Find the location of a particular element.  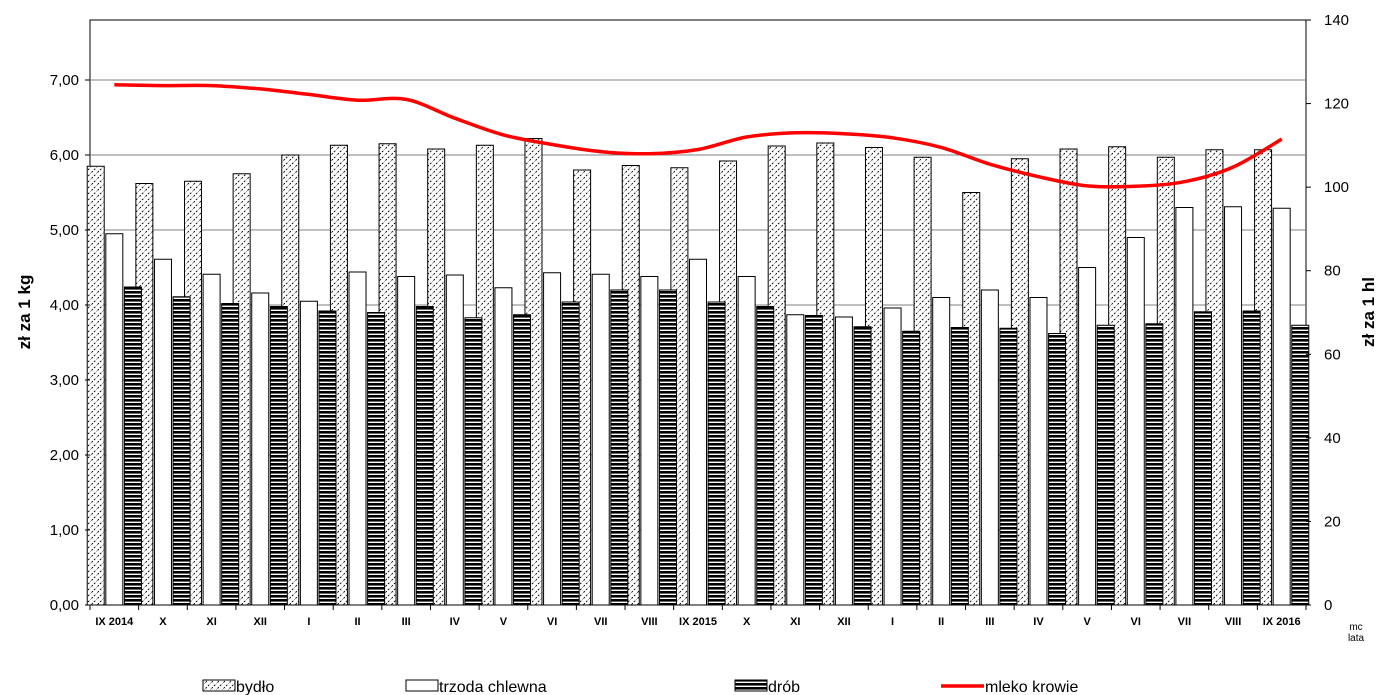

y-tick-label-right: 80 is located at coordinates (1332, 271).